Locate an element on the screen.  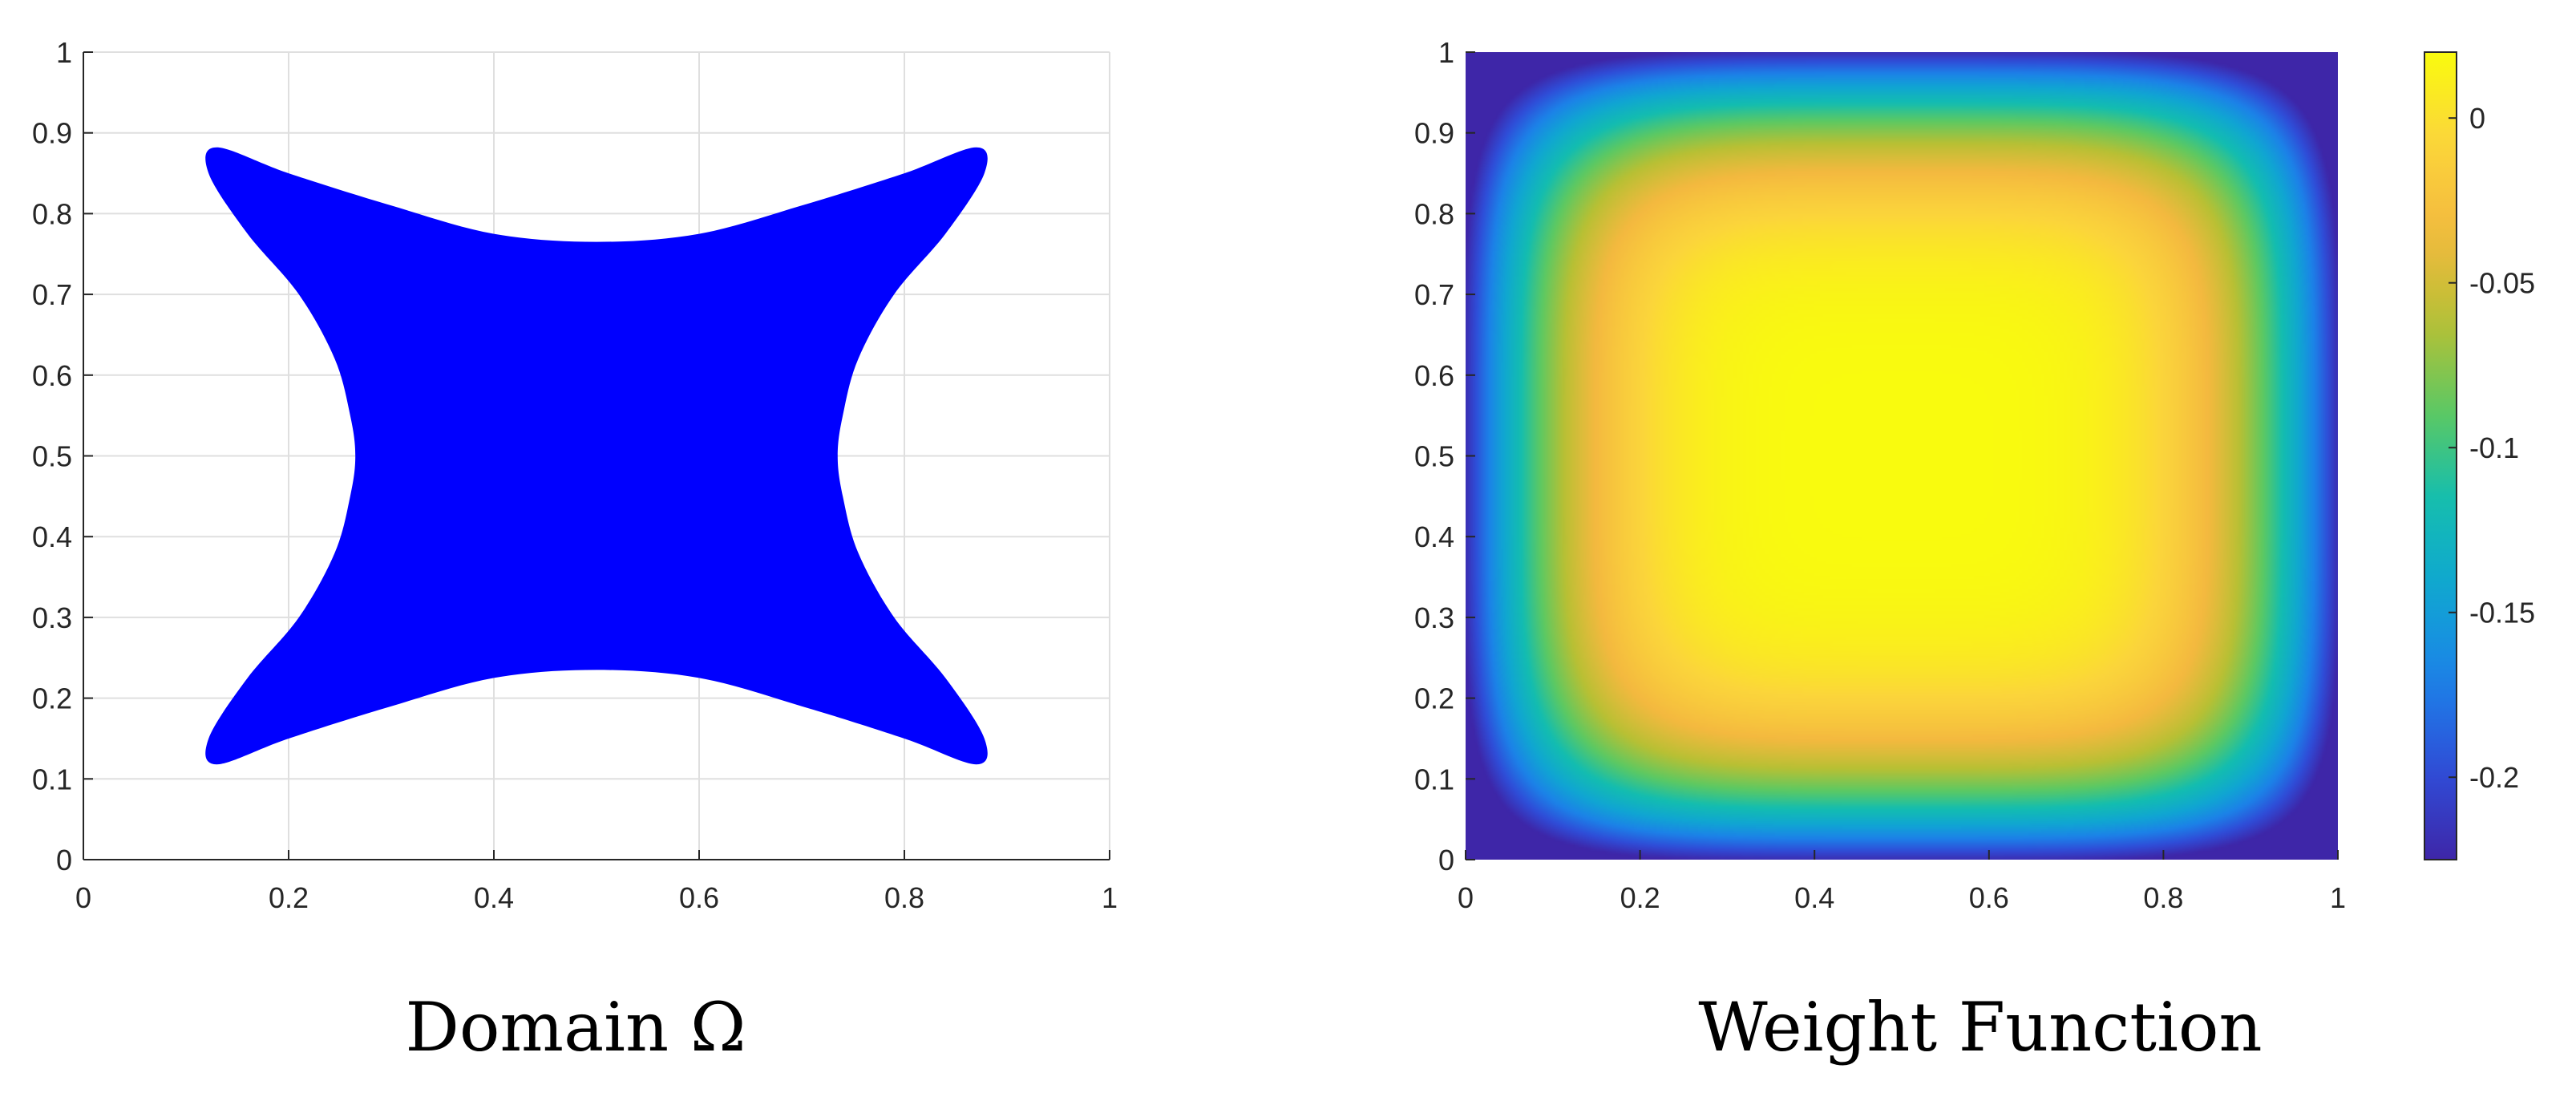
weight-y-tick-label: 0.5 is located at coordinates (1434, 456).